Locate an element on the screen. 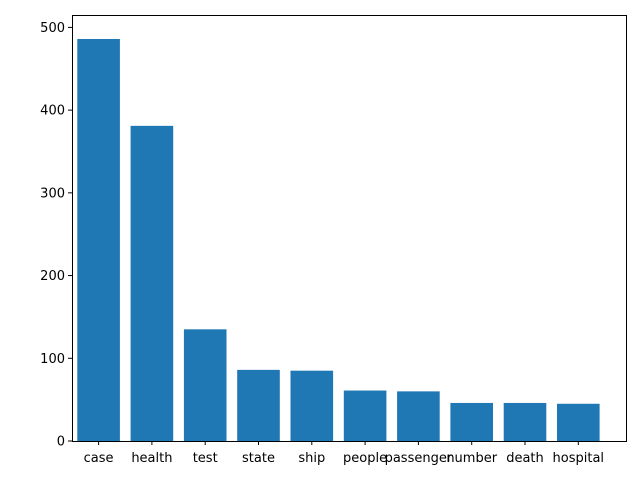  y-tick-label: 500 is located at coordinates (52, 28).